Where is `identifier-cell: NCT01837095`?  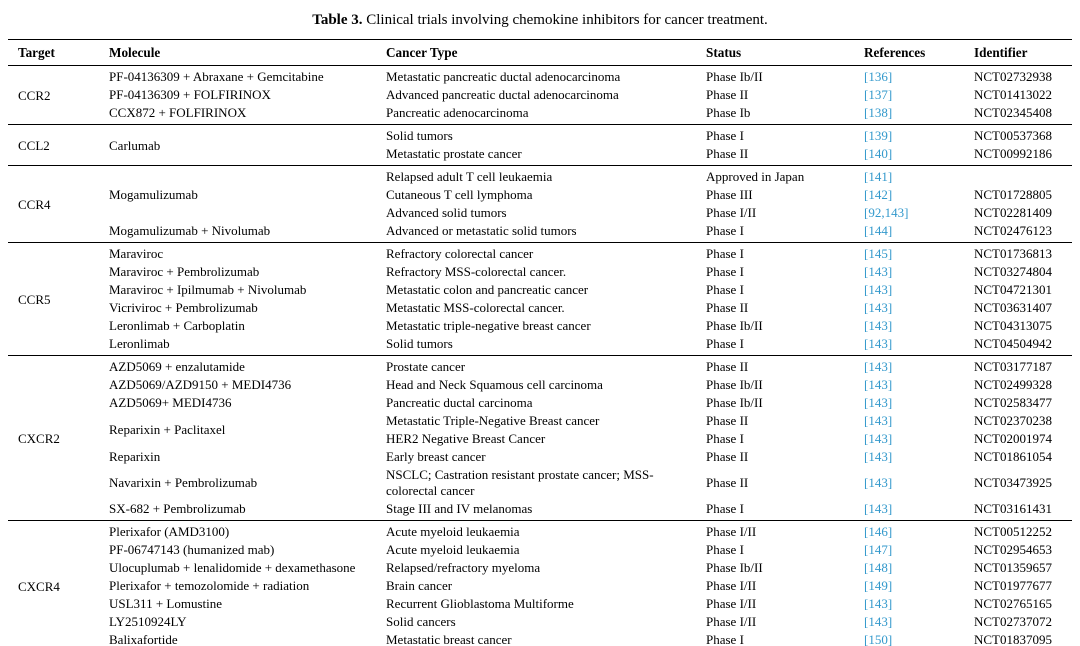
identifier-cell: NCT01837095 is located at coordinates (1013, 639).